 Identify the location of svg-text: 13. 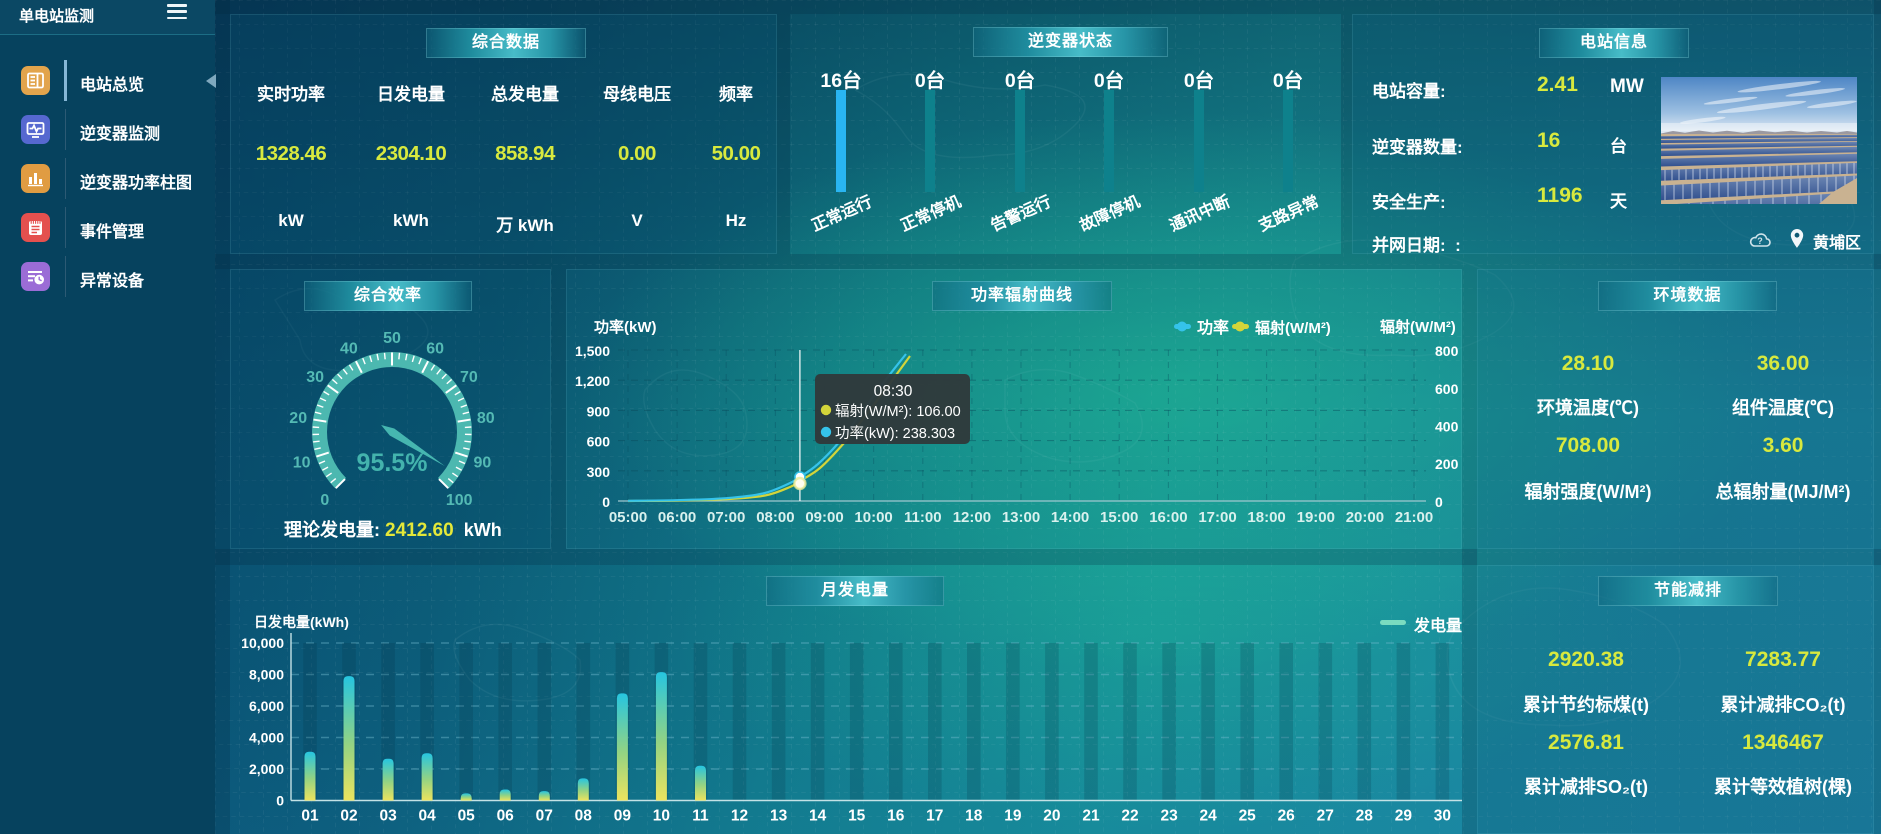
(779, 816).